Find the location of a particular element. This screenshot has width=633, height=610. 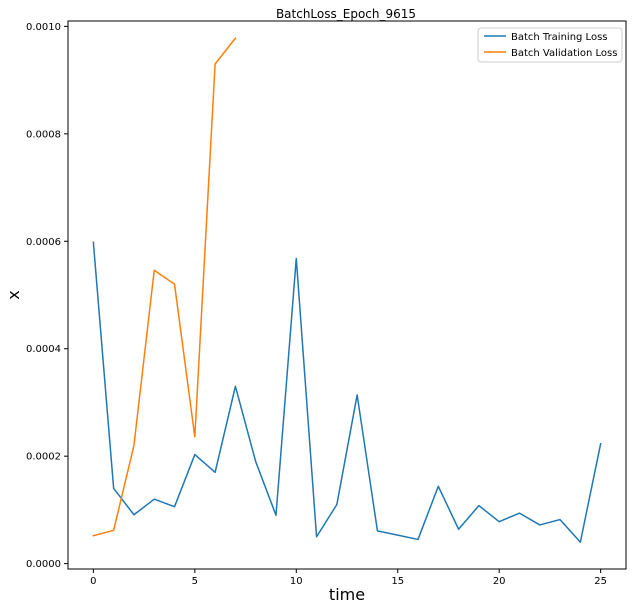

y-tick-label: 0.0004 is located at coordinates (43, 349).